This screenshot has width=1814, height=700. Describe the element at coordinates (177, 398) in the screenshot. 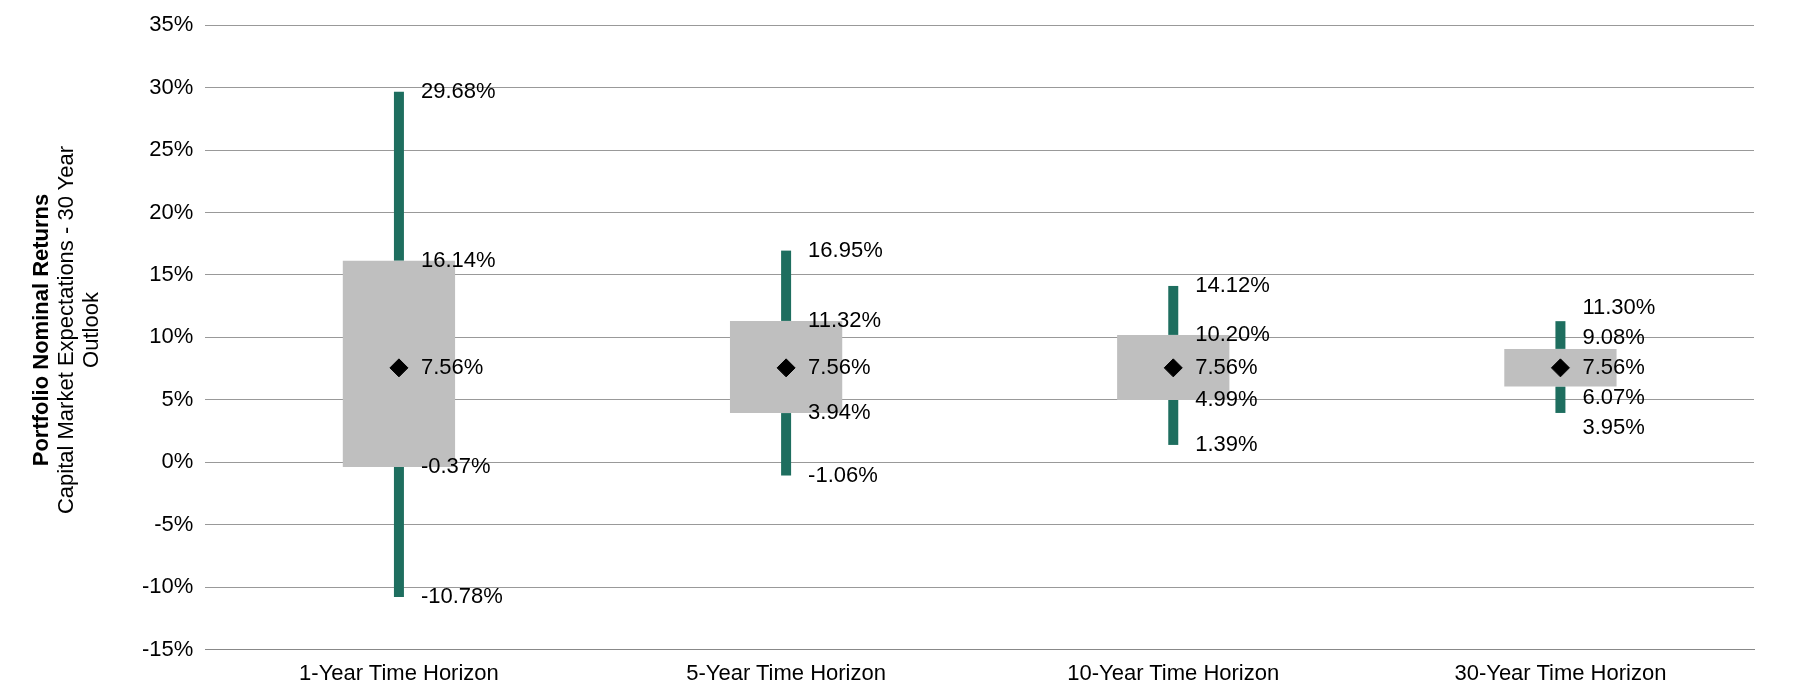

I see `y-tick-label: 5%` at that location.